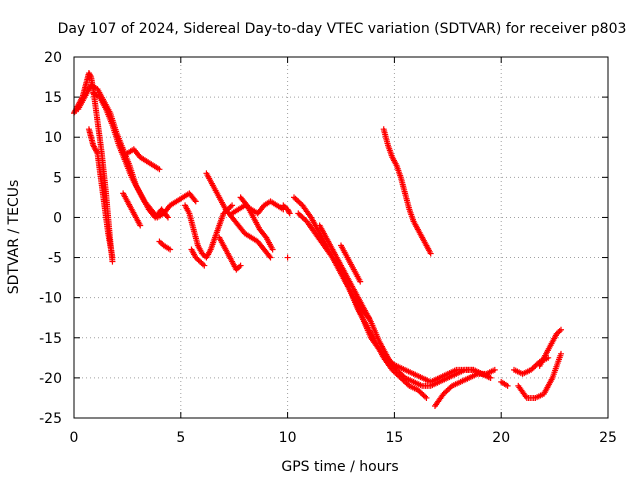 The width and height of the screenshot is (640, 480). I want to click on y-tick-label: -5, so click(55, 259).